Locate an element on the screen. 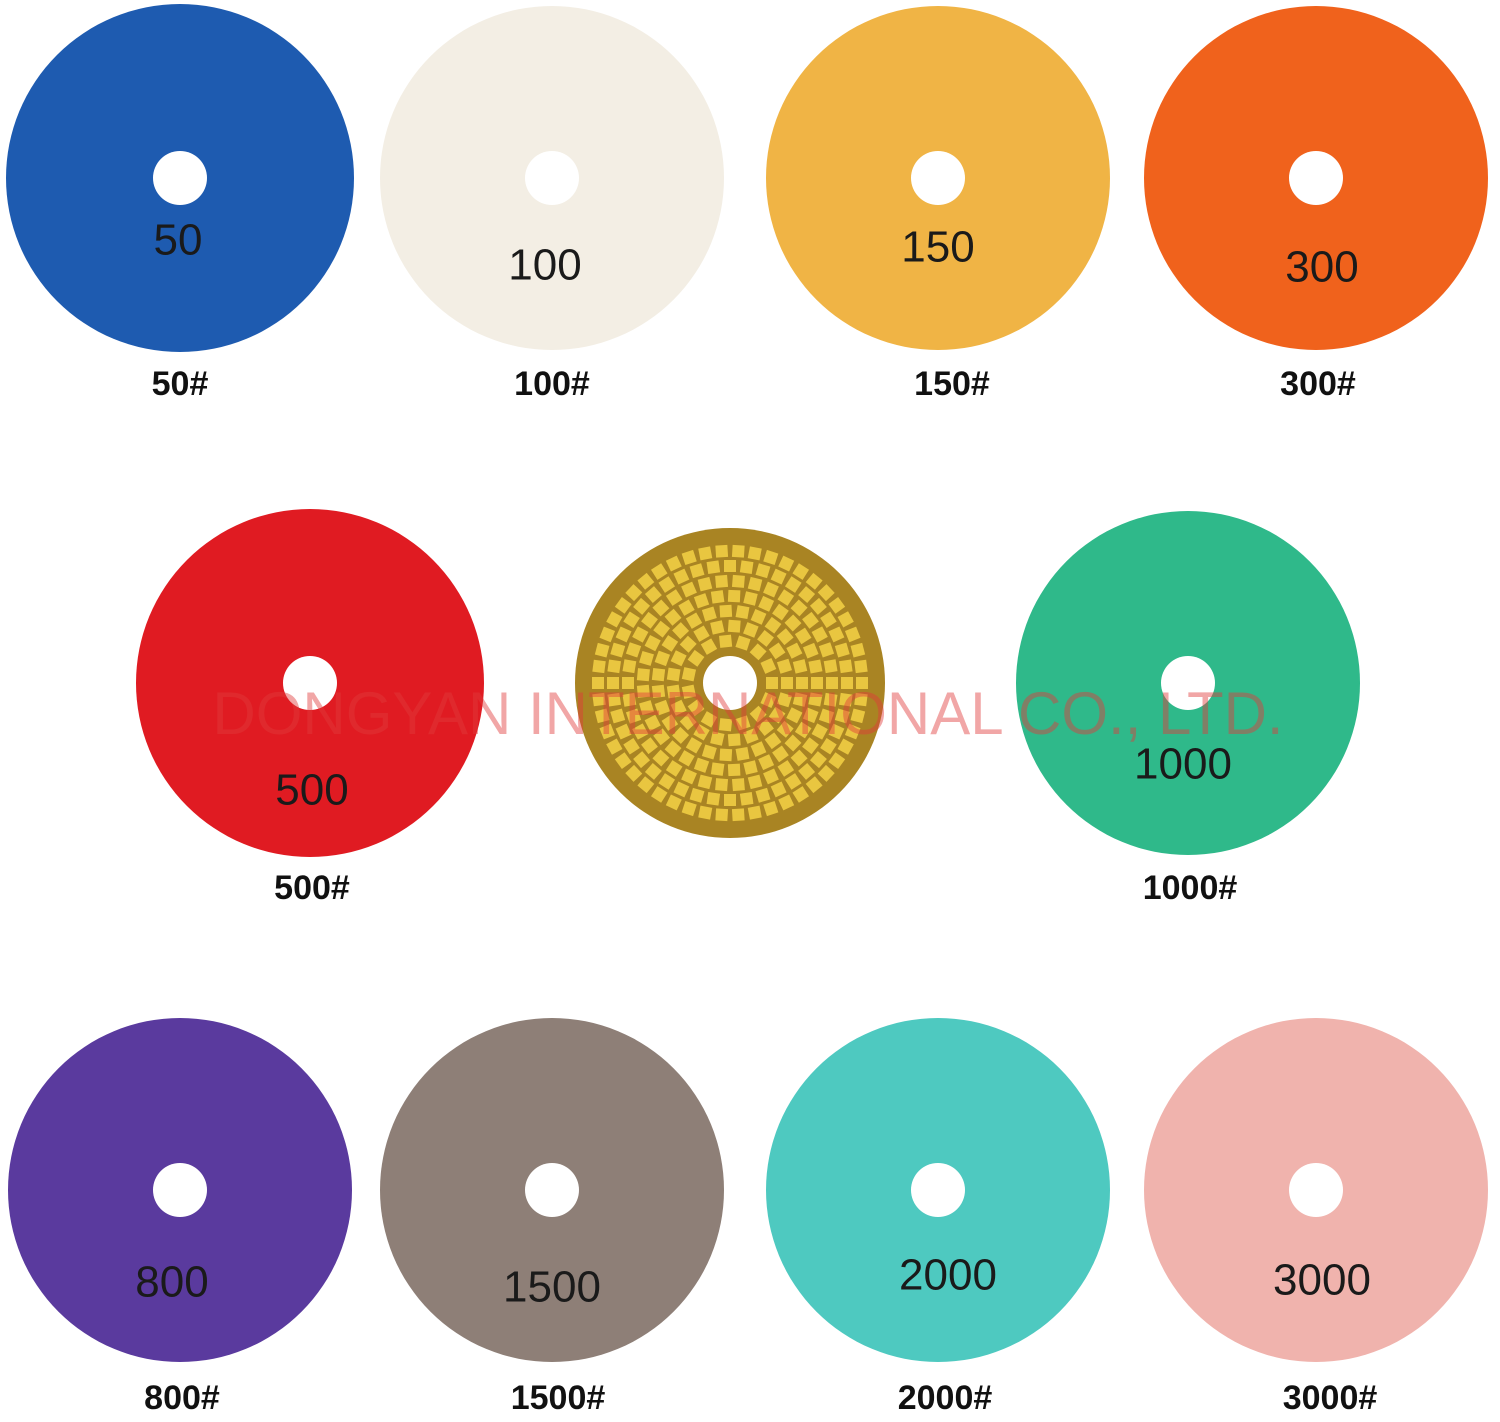  pad-number: 800 is located at coordinates (171, 1282).